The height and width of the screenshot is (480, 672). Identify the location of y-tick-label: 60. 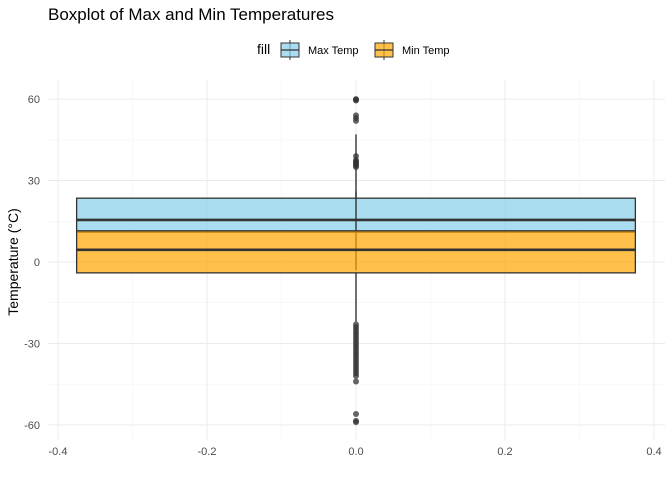
(34, 100).